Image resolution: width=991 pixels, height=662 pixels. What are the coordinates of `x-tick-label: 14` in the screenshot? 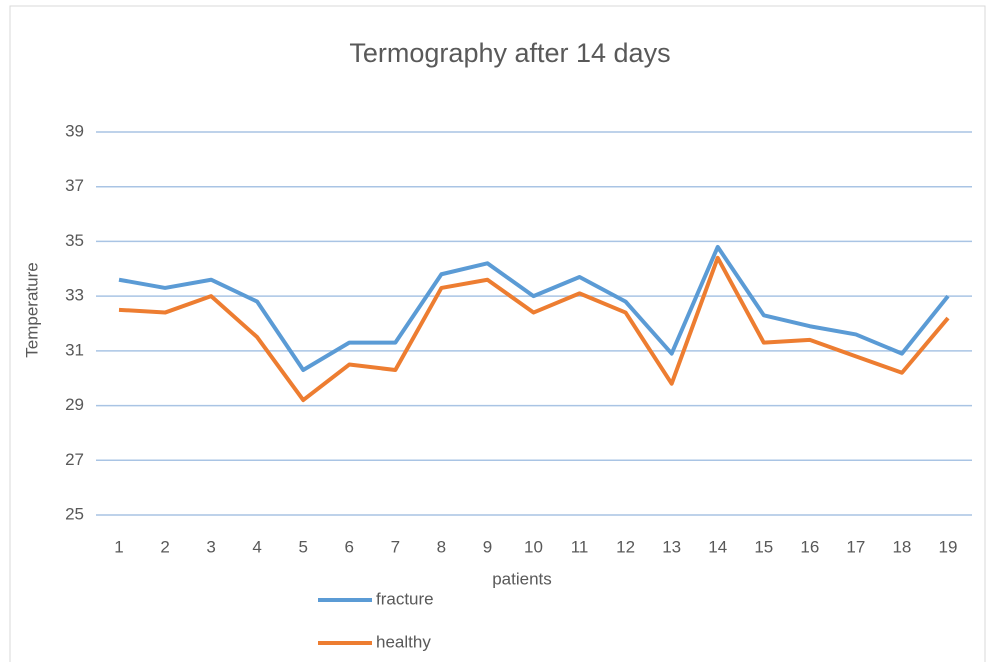 It's located at (717, 546).